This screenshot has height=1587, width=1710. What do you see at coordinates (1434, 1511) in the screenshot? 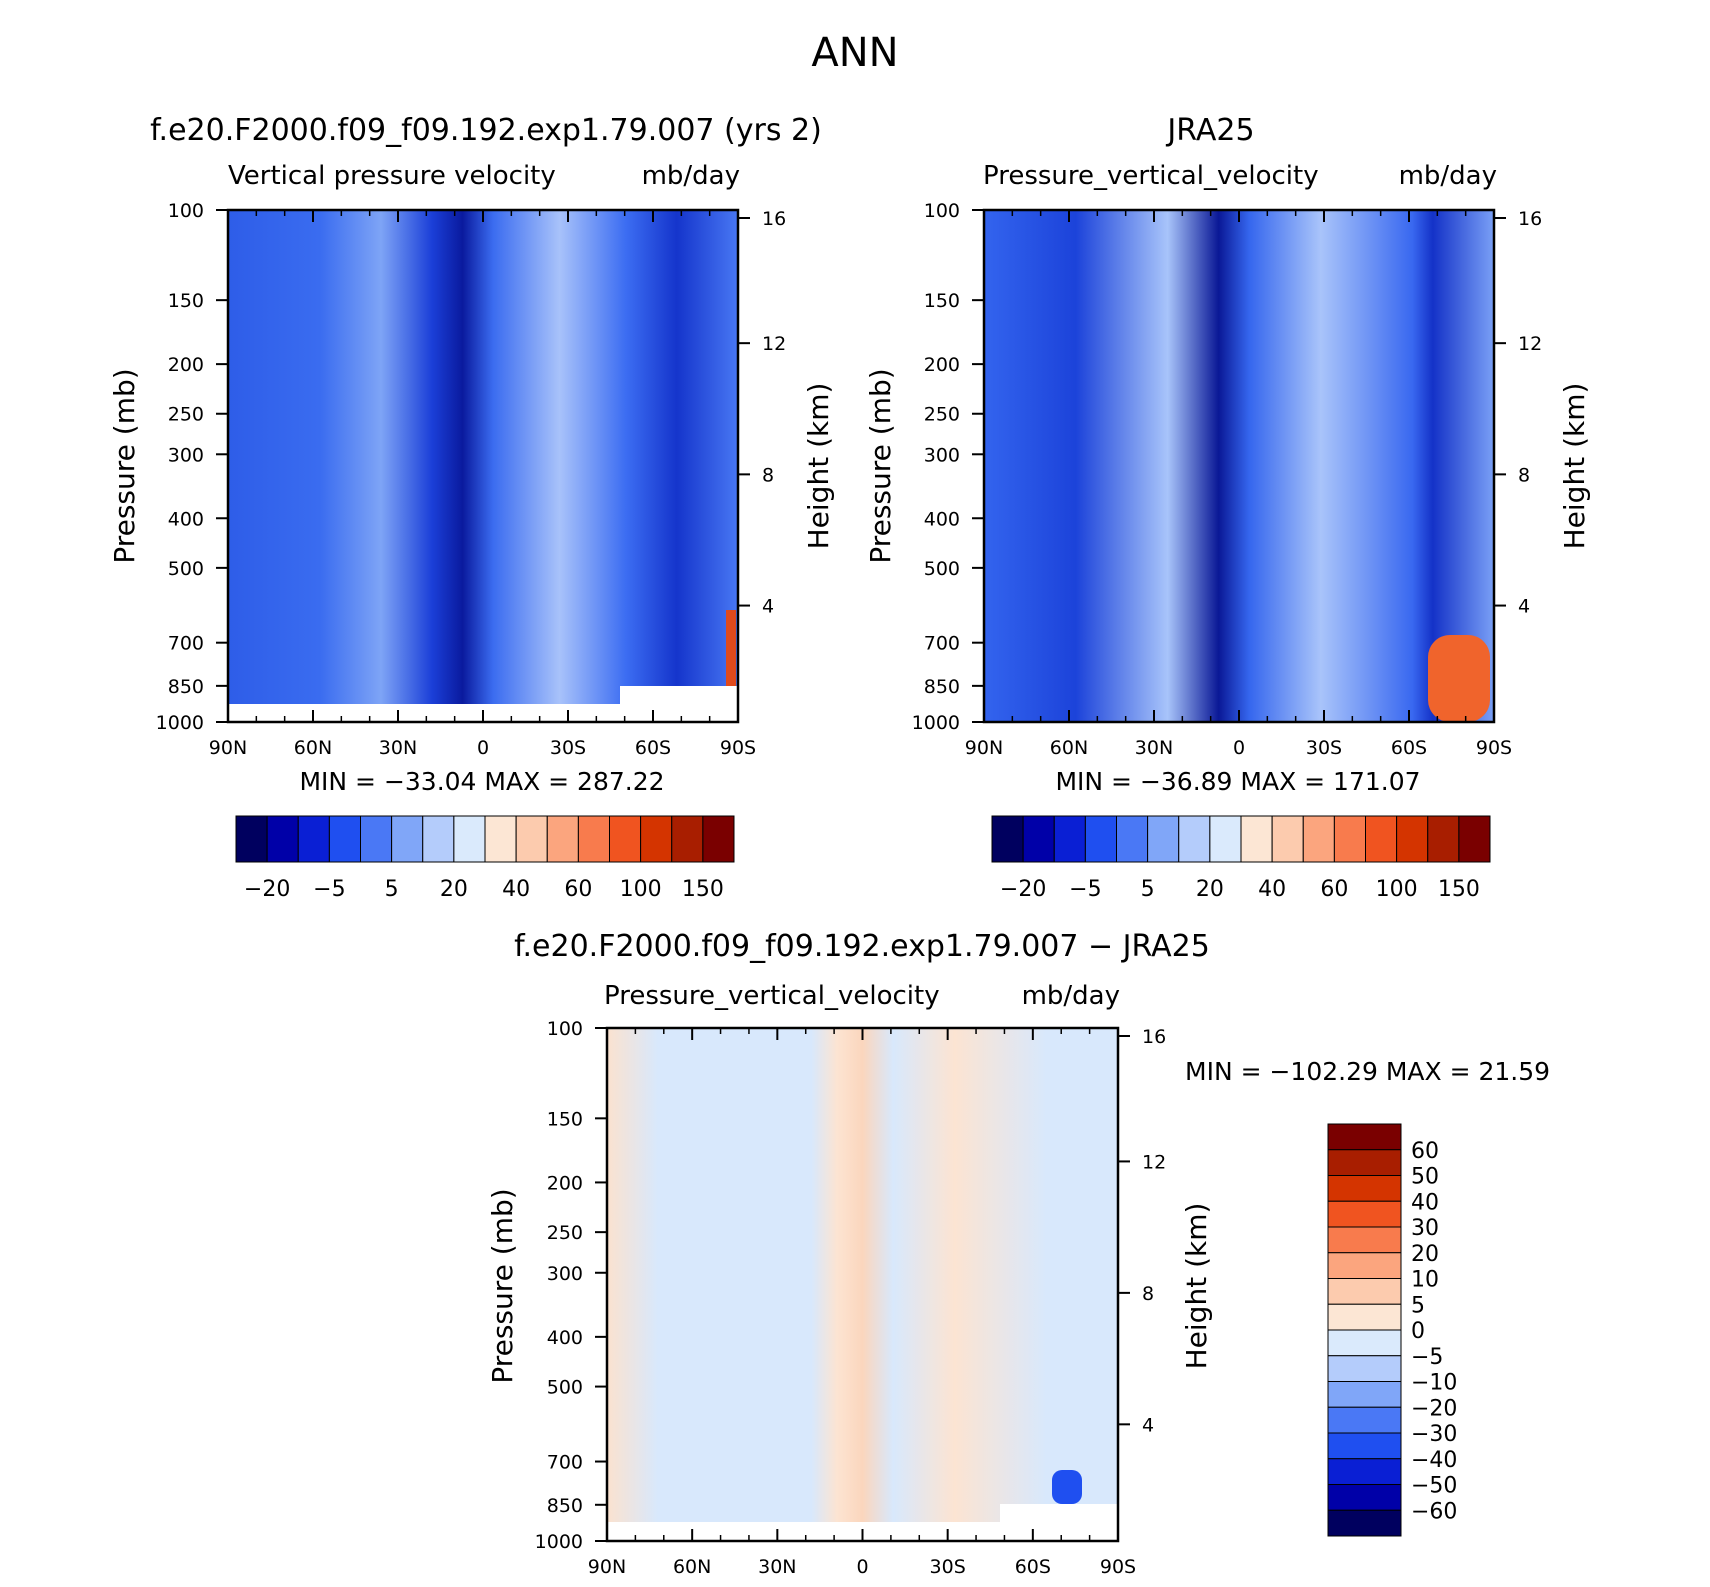
I see `colorbar-label: −60` at bounding box center [1434, 1511].